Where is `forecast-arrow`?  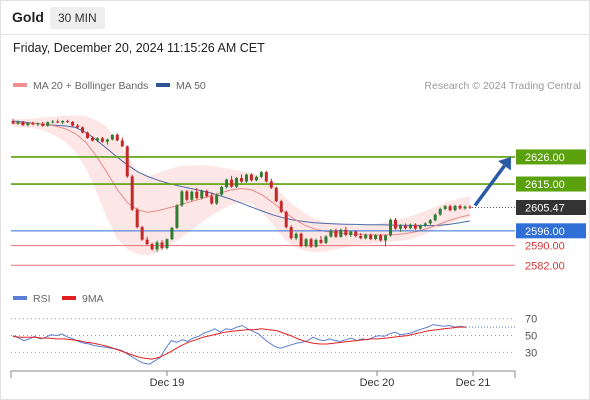
forecast-arrow is located at coordinates (489, 185).